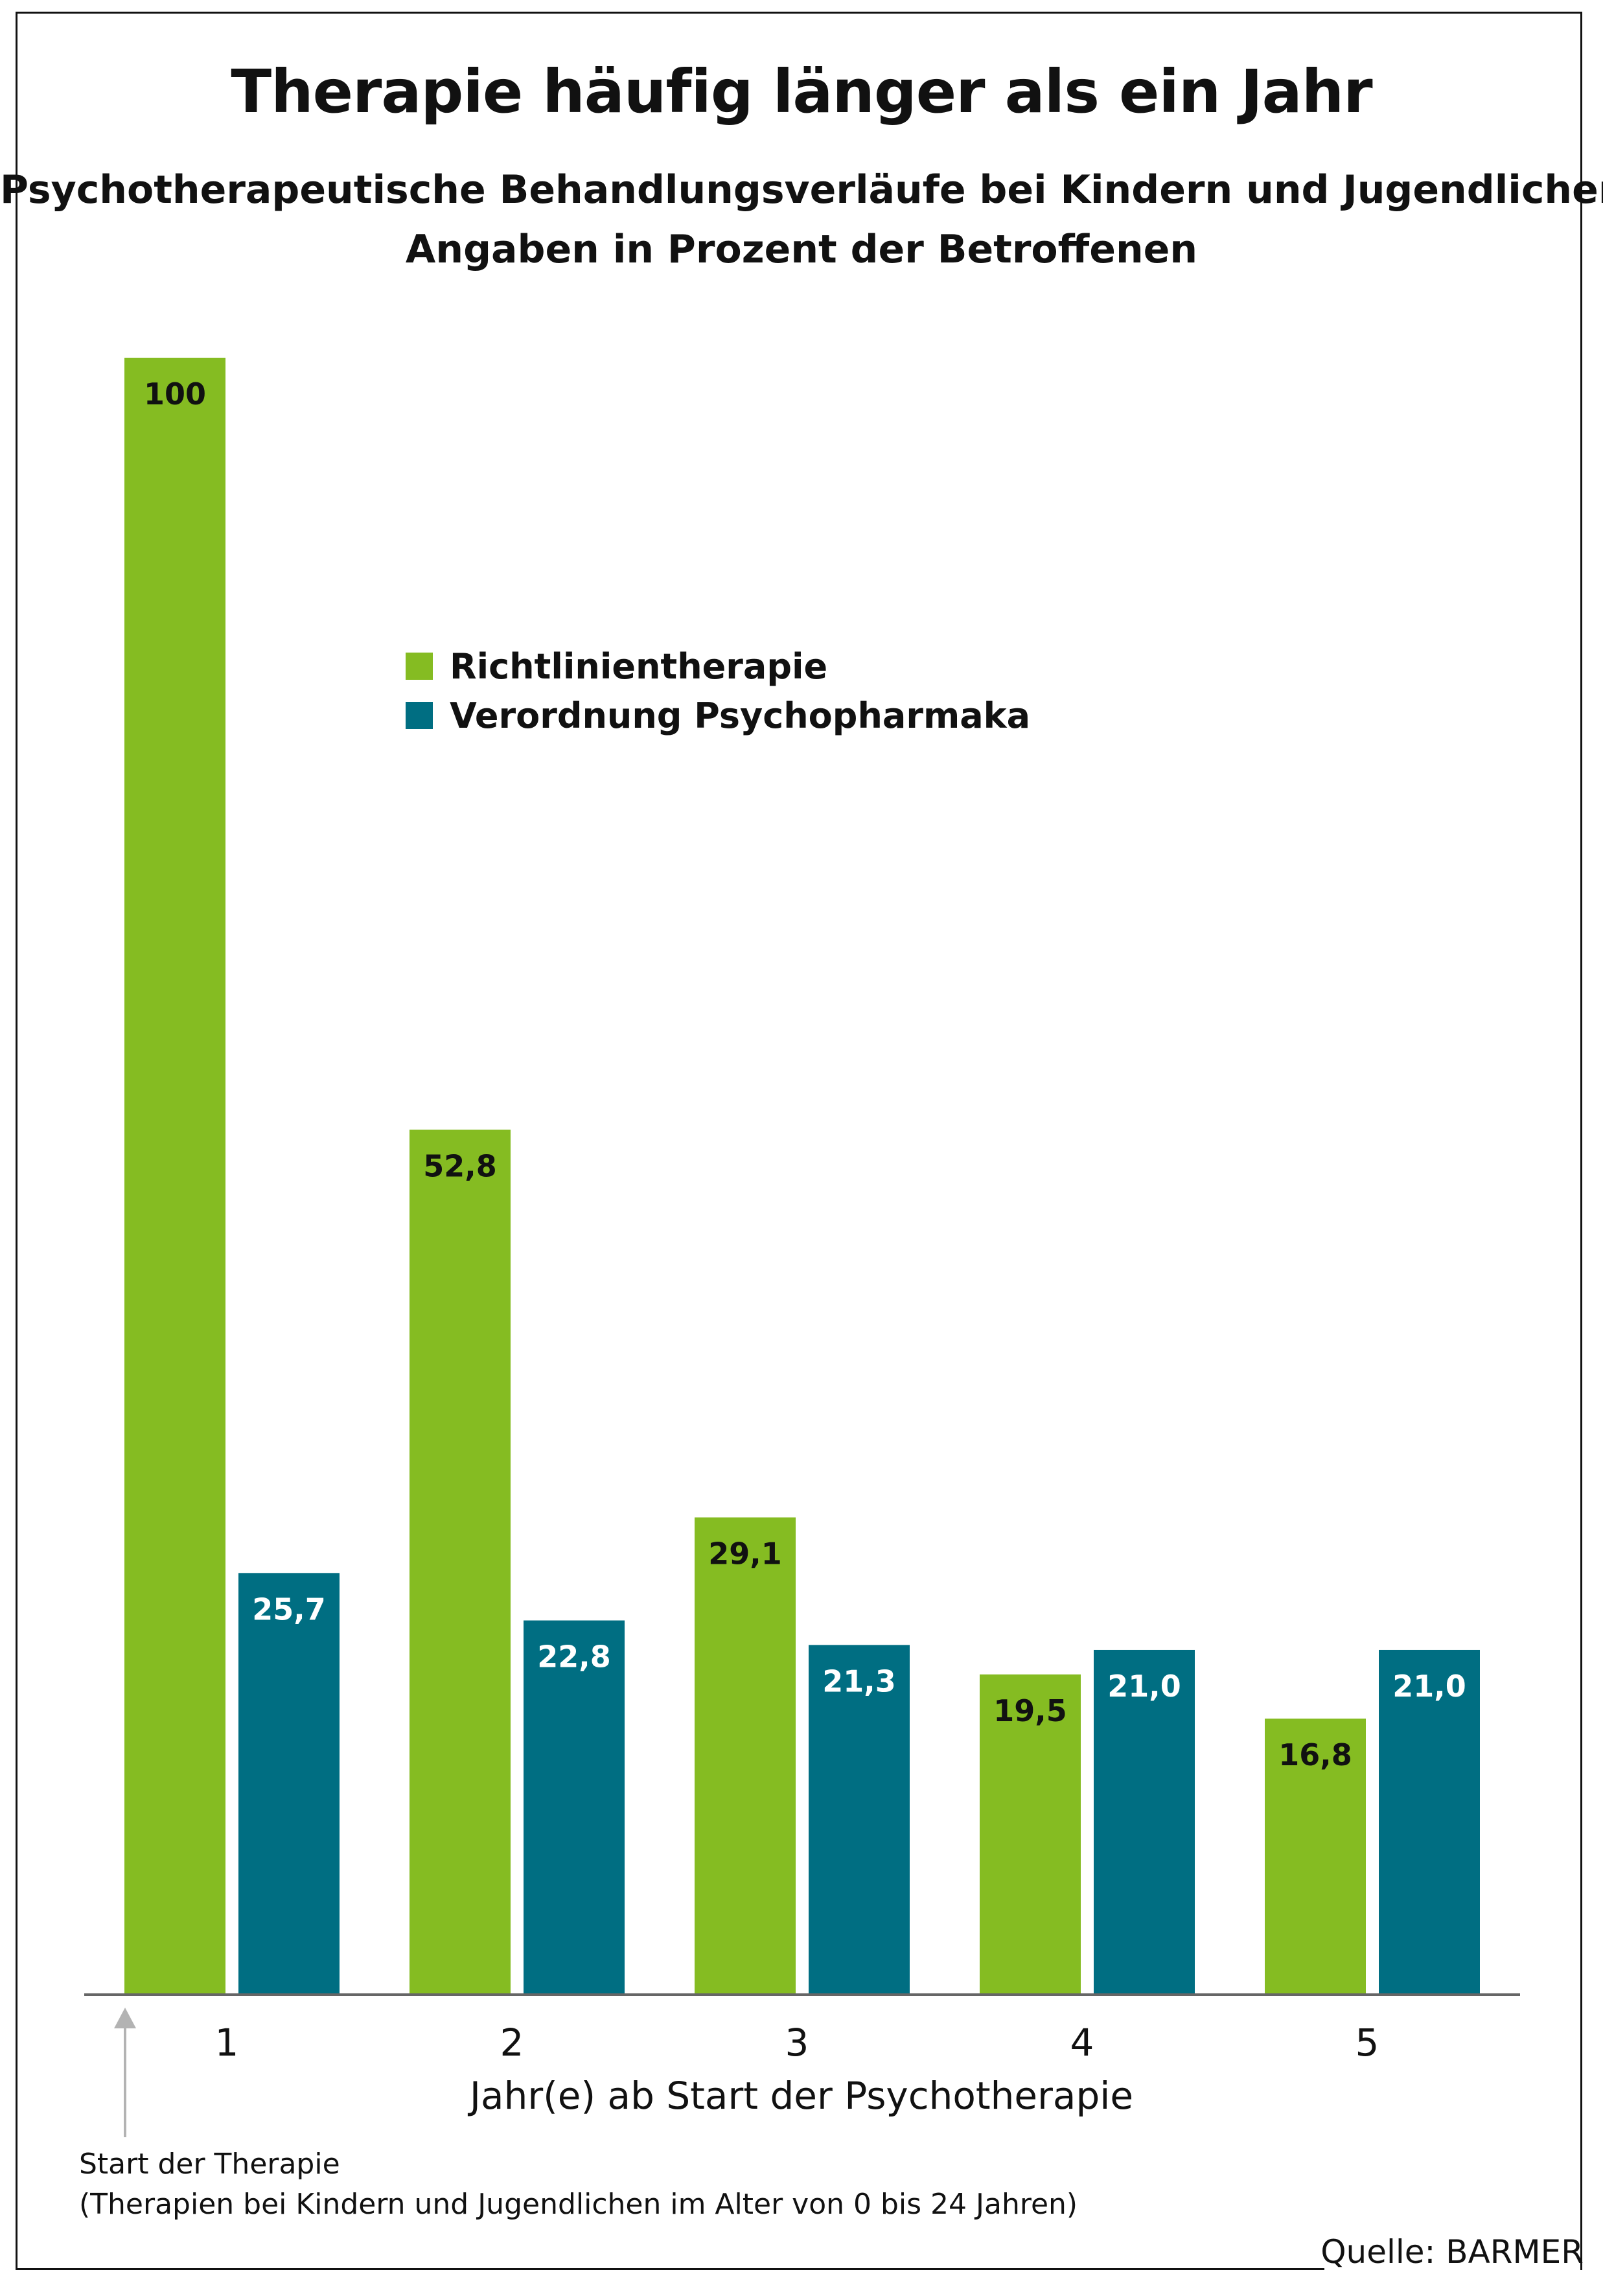 The image size is (1603, 2296). Describe the element at coordinates (740, 715) in the screenshot. I see `legend-label-psychopharmaka: Verordnung Psychopharmaka` at that location.